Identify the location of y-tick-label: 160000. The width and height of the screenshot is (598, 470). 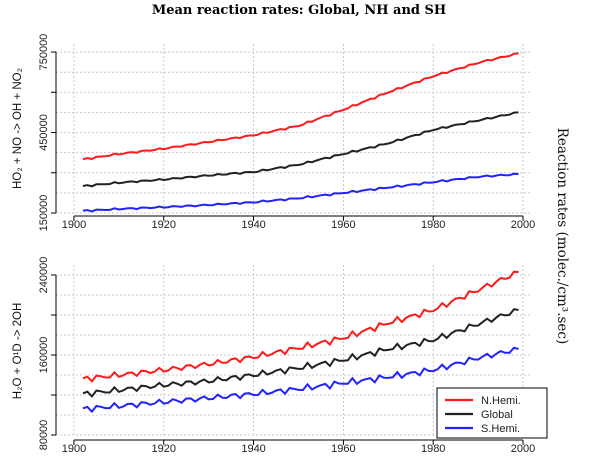
(44, 355).